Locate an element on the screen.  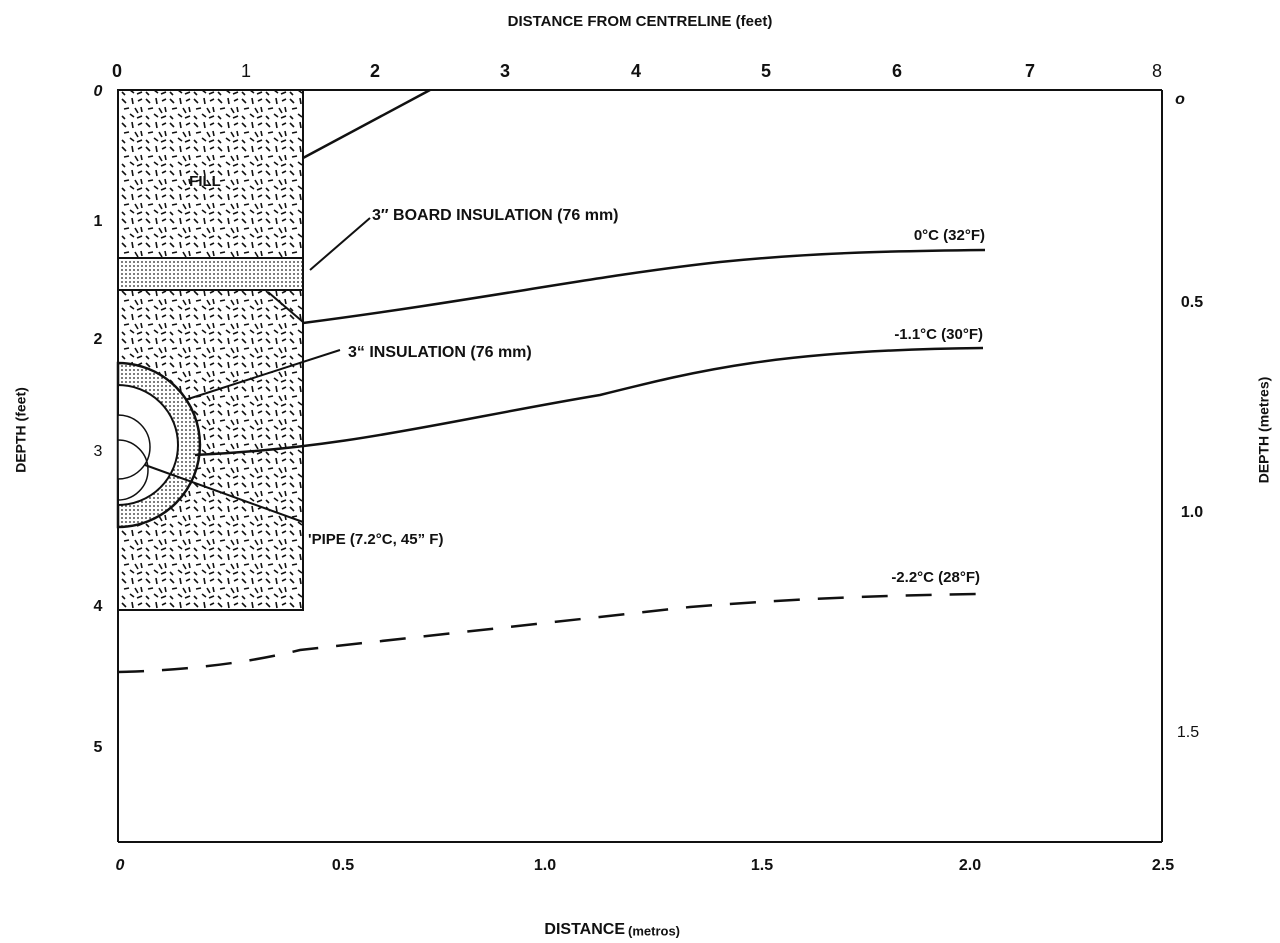
left-tick-label: 4 is located at coordinates (98, 606).